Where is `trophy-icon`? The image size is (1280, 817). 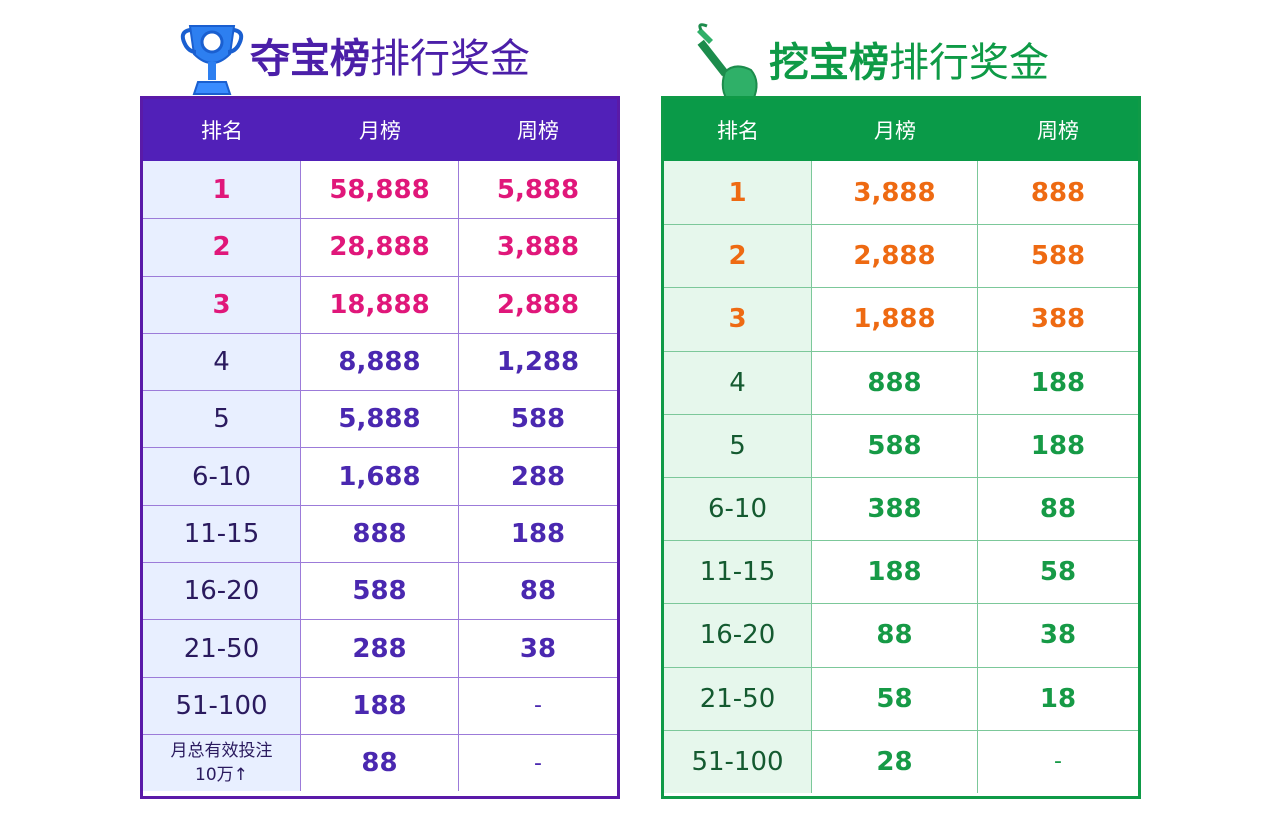
trophy-icon is located at coordinates (212, 60).